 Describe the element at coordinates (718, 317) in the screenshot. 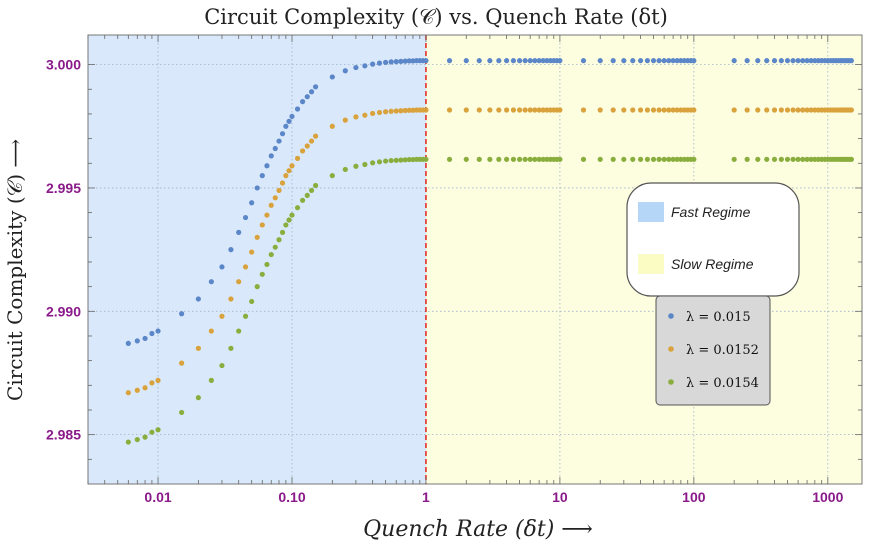

I see `series-legend-label: λ = 0.015` at that location.